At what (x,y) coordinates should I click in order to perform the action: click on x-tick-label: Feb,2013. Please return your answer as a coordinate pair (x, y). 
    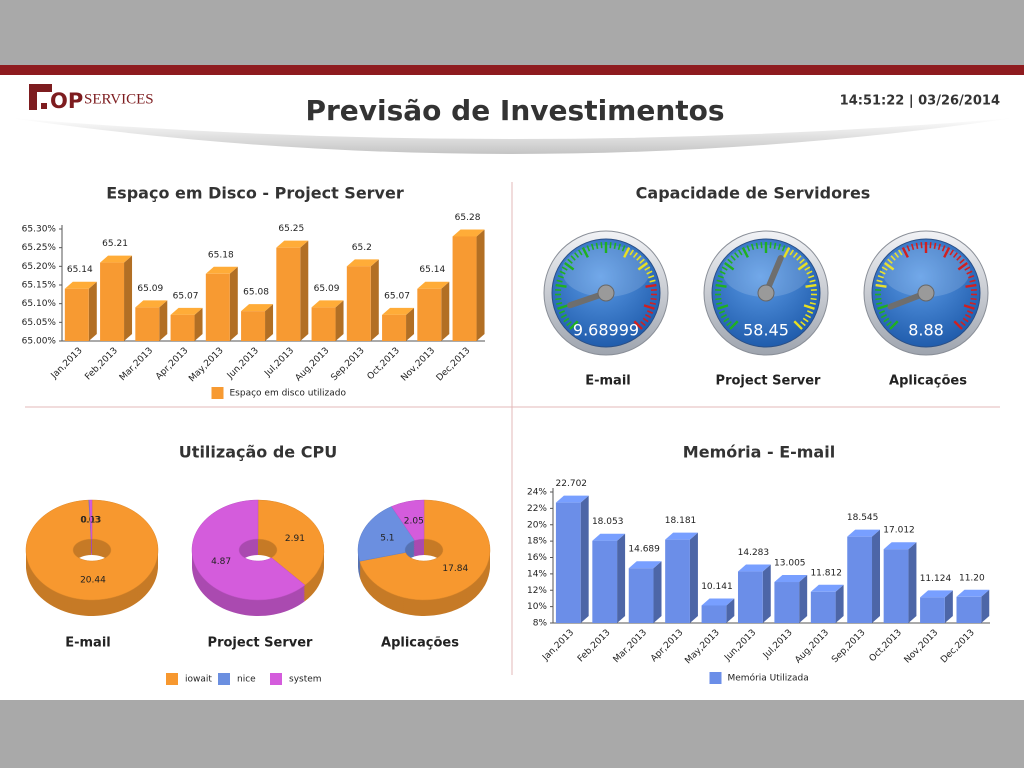
    Looking at the image, I should click on (594, 646).